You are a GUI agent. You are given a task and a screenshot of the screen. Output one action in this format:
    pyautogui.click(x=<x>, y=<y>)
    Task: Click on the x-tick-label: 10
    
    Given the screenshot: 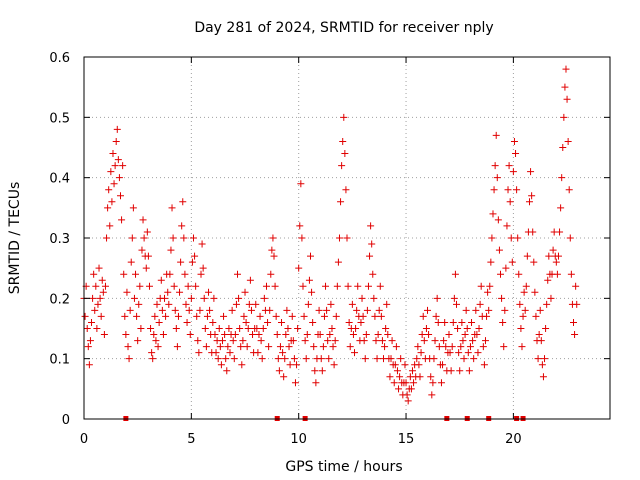 What is the action you would take?
    pyautogui.click(x=298, y=439)
    